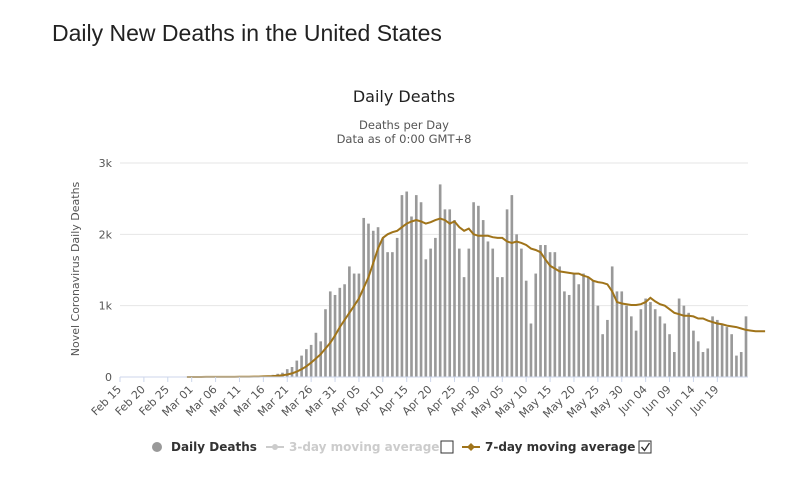 The image size is (812, 484). Describe the element at coordinates (364, 447) in the screenshot. I see `legend-3-day-label: 3-day moving average` at that location.